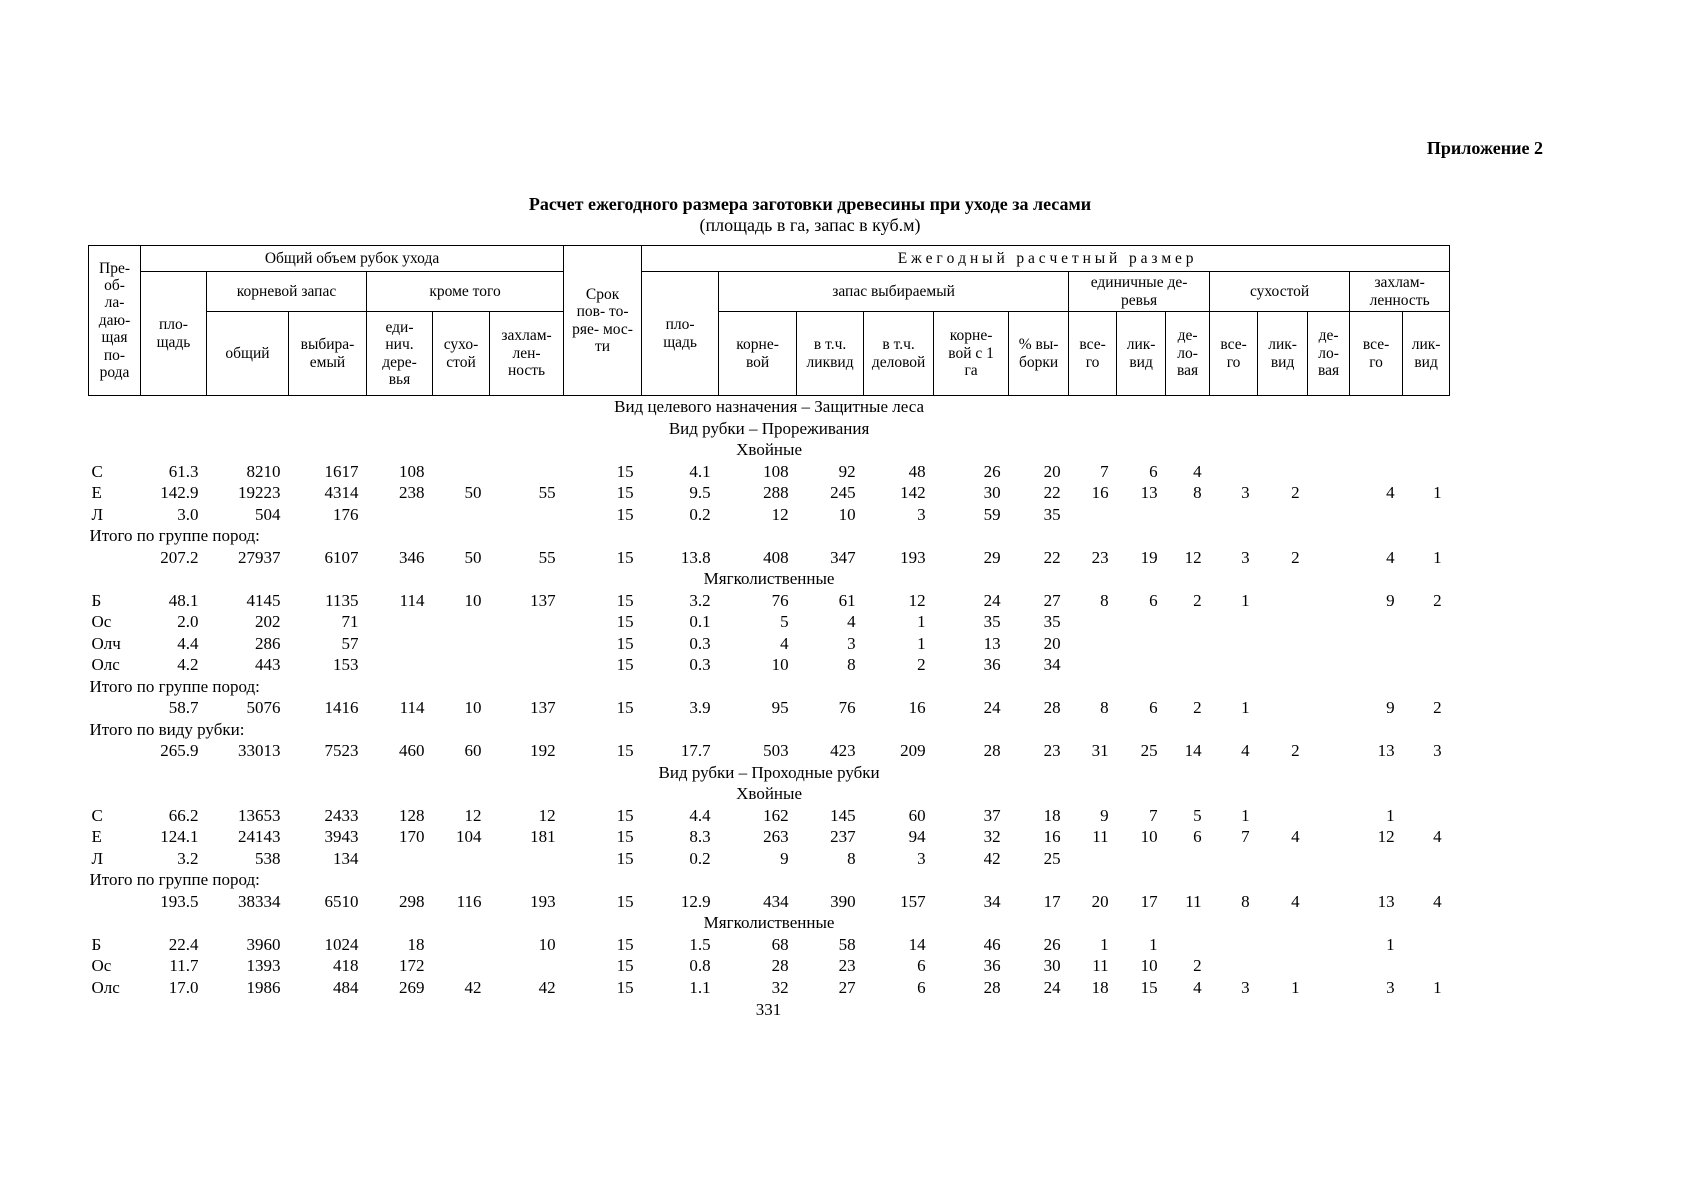 The height and width of the screenshot is (1200, 1697). What do you see at coordinates (780, 944) in the screenshot?
I see `value-cell: 68` at bounding box center [780, 944].